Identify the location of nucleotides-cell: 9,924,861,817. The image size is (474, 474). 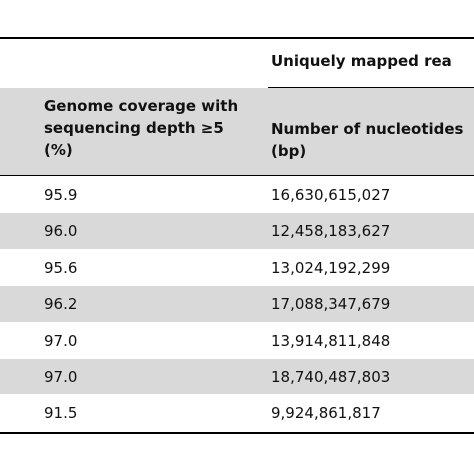
(326, 413).